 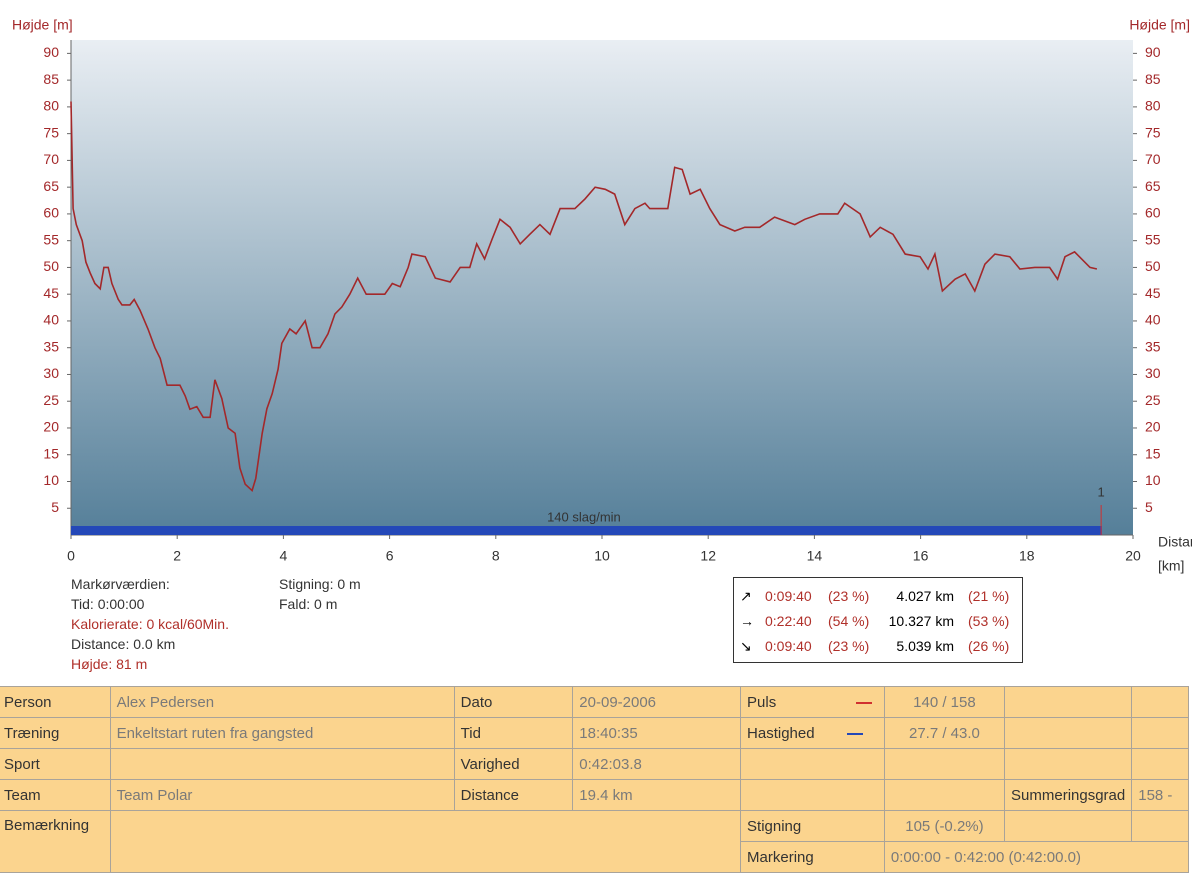 I want to click on y2-tick-label: 40, so click(x=1153, y=320).